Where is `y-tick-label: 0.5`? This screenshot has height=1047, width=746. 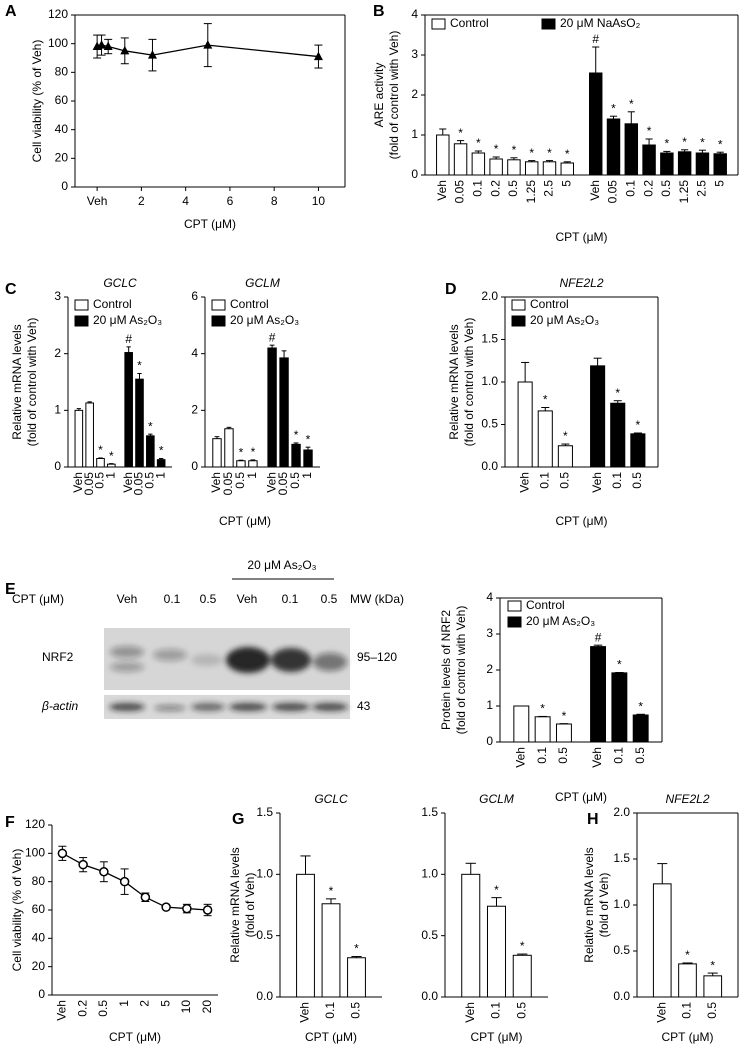
y-tick-label: 0.5 is located at coordinates (264, 935).